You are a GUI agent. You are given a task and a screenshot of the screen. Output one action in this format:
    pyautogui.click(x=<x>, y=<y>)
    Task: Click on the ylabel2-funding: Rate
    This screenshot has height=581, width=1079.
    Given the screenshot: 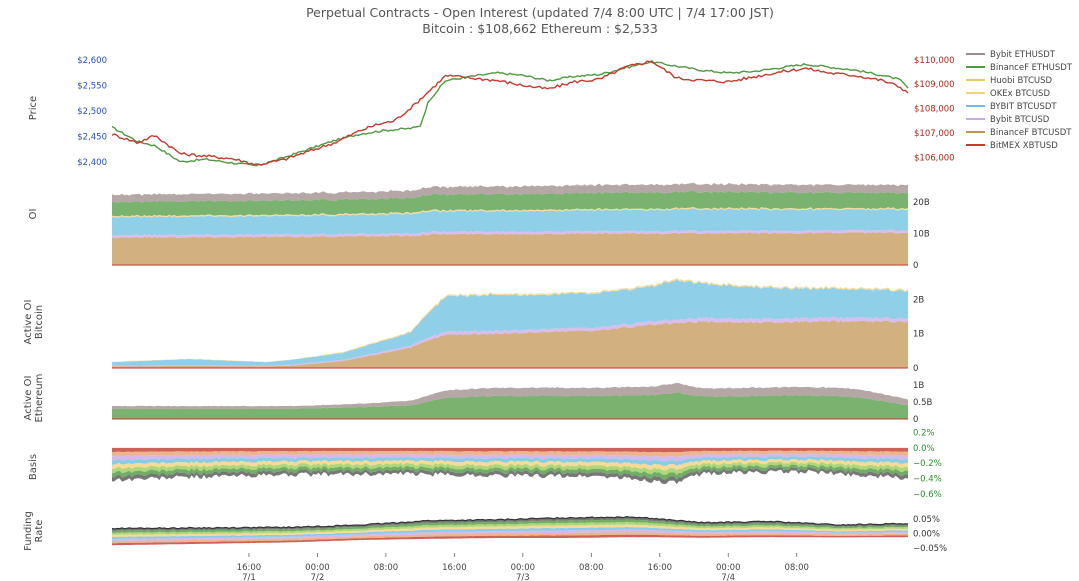 What is the action you would take?
    pyautogui.click(x=39, y=531)
    